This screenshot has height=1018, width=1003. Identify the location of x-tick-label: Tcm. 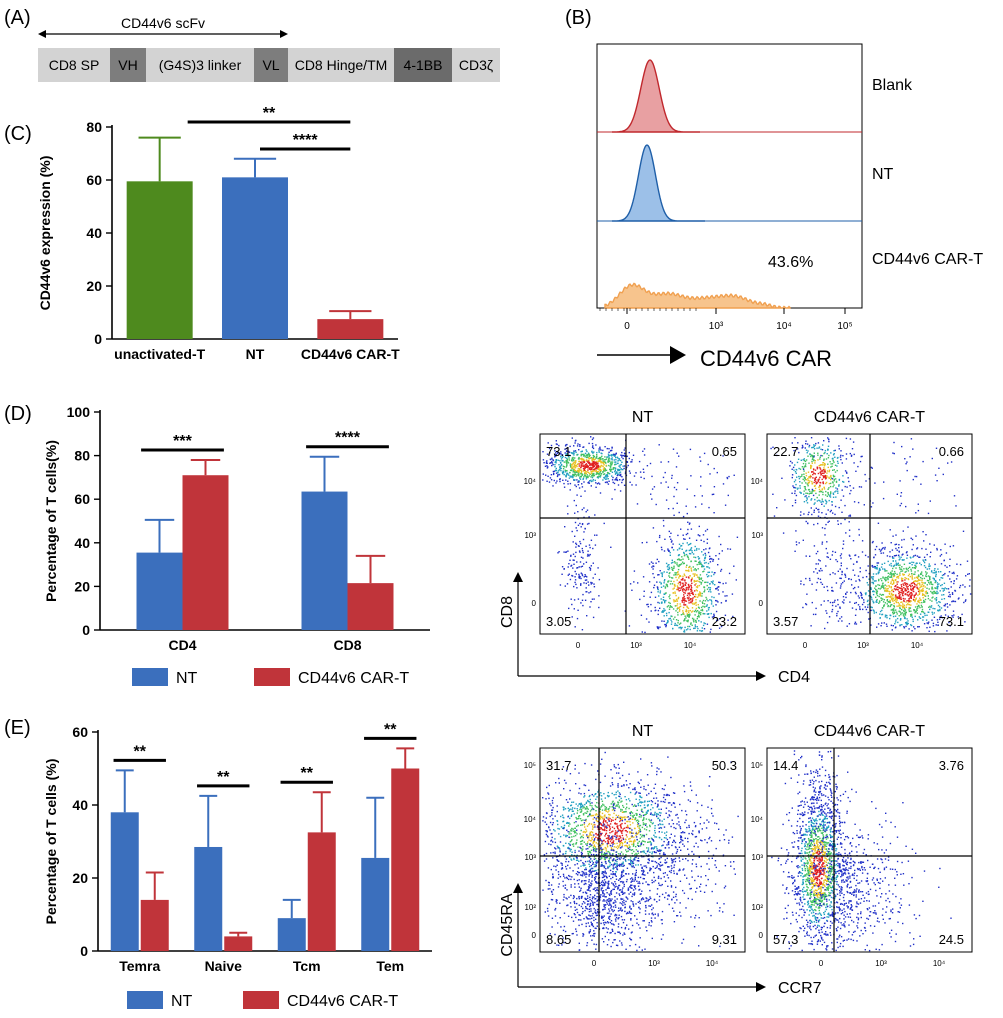
(307, 966).